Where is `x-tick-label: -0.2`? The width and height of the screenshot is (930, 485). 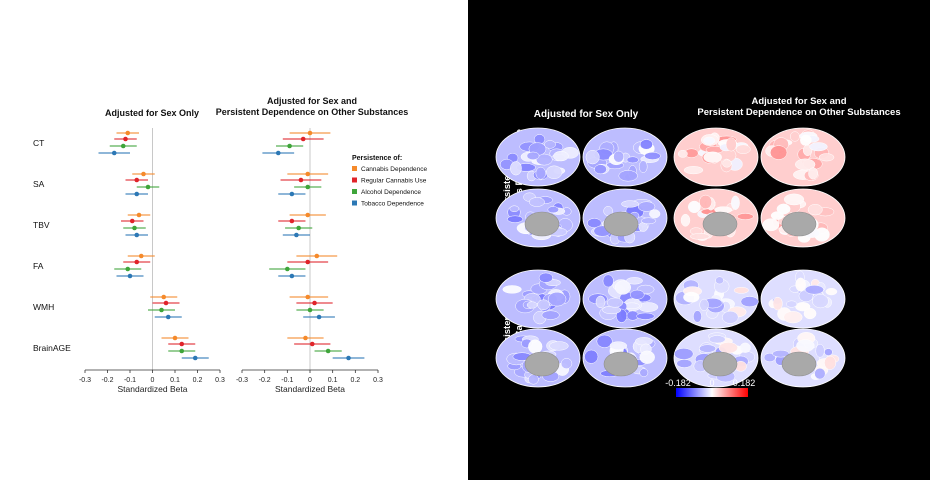 x-tick-label: -0.2 is located at coordinates (265, 380).